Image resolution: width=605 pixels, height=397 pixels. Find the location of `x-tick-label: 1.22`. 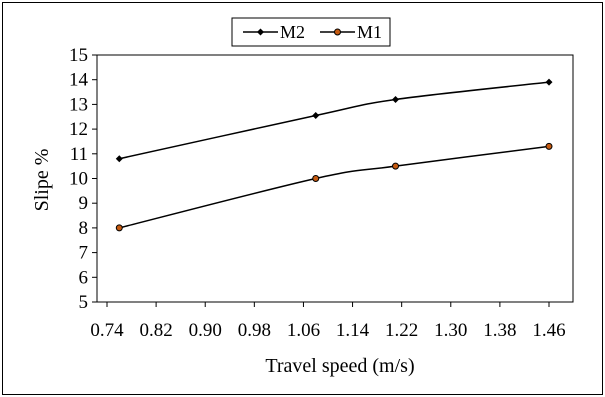

x-tick-label: 1.22 is located at coordinates (401, 330).